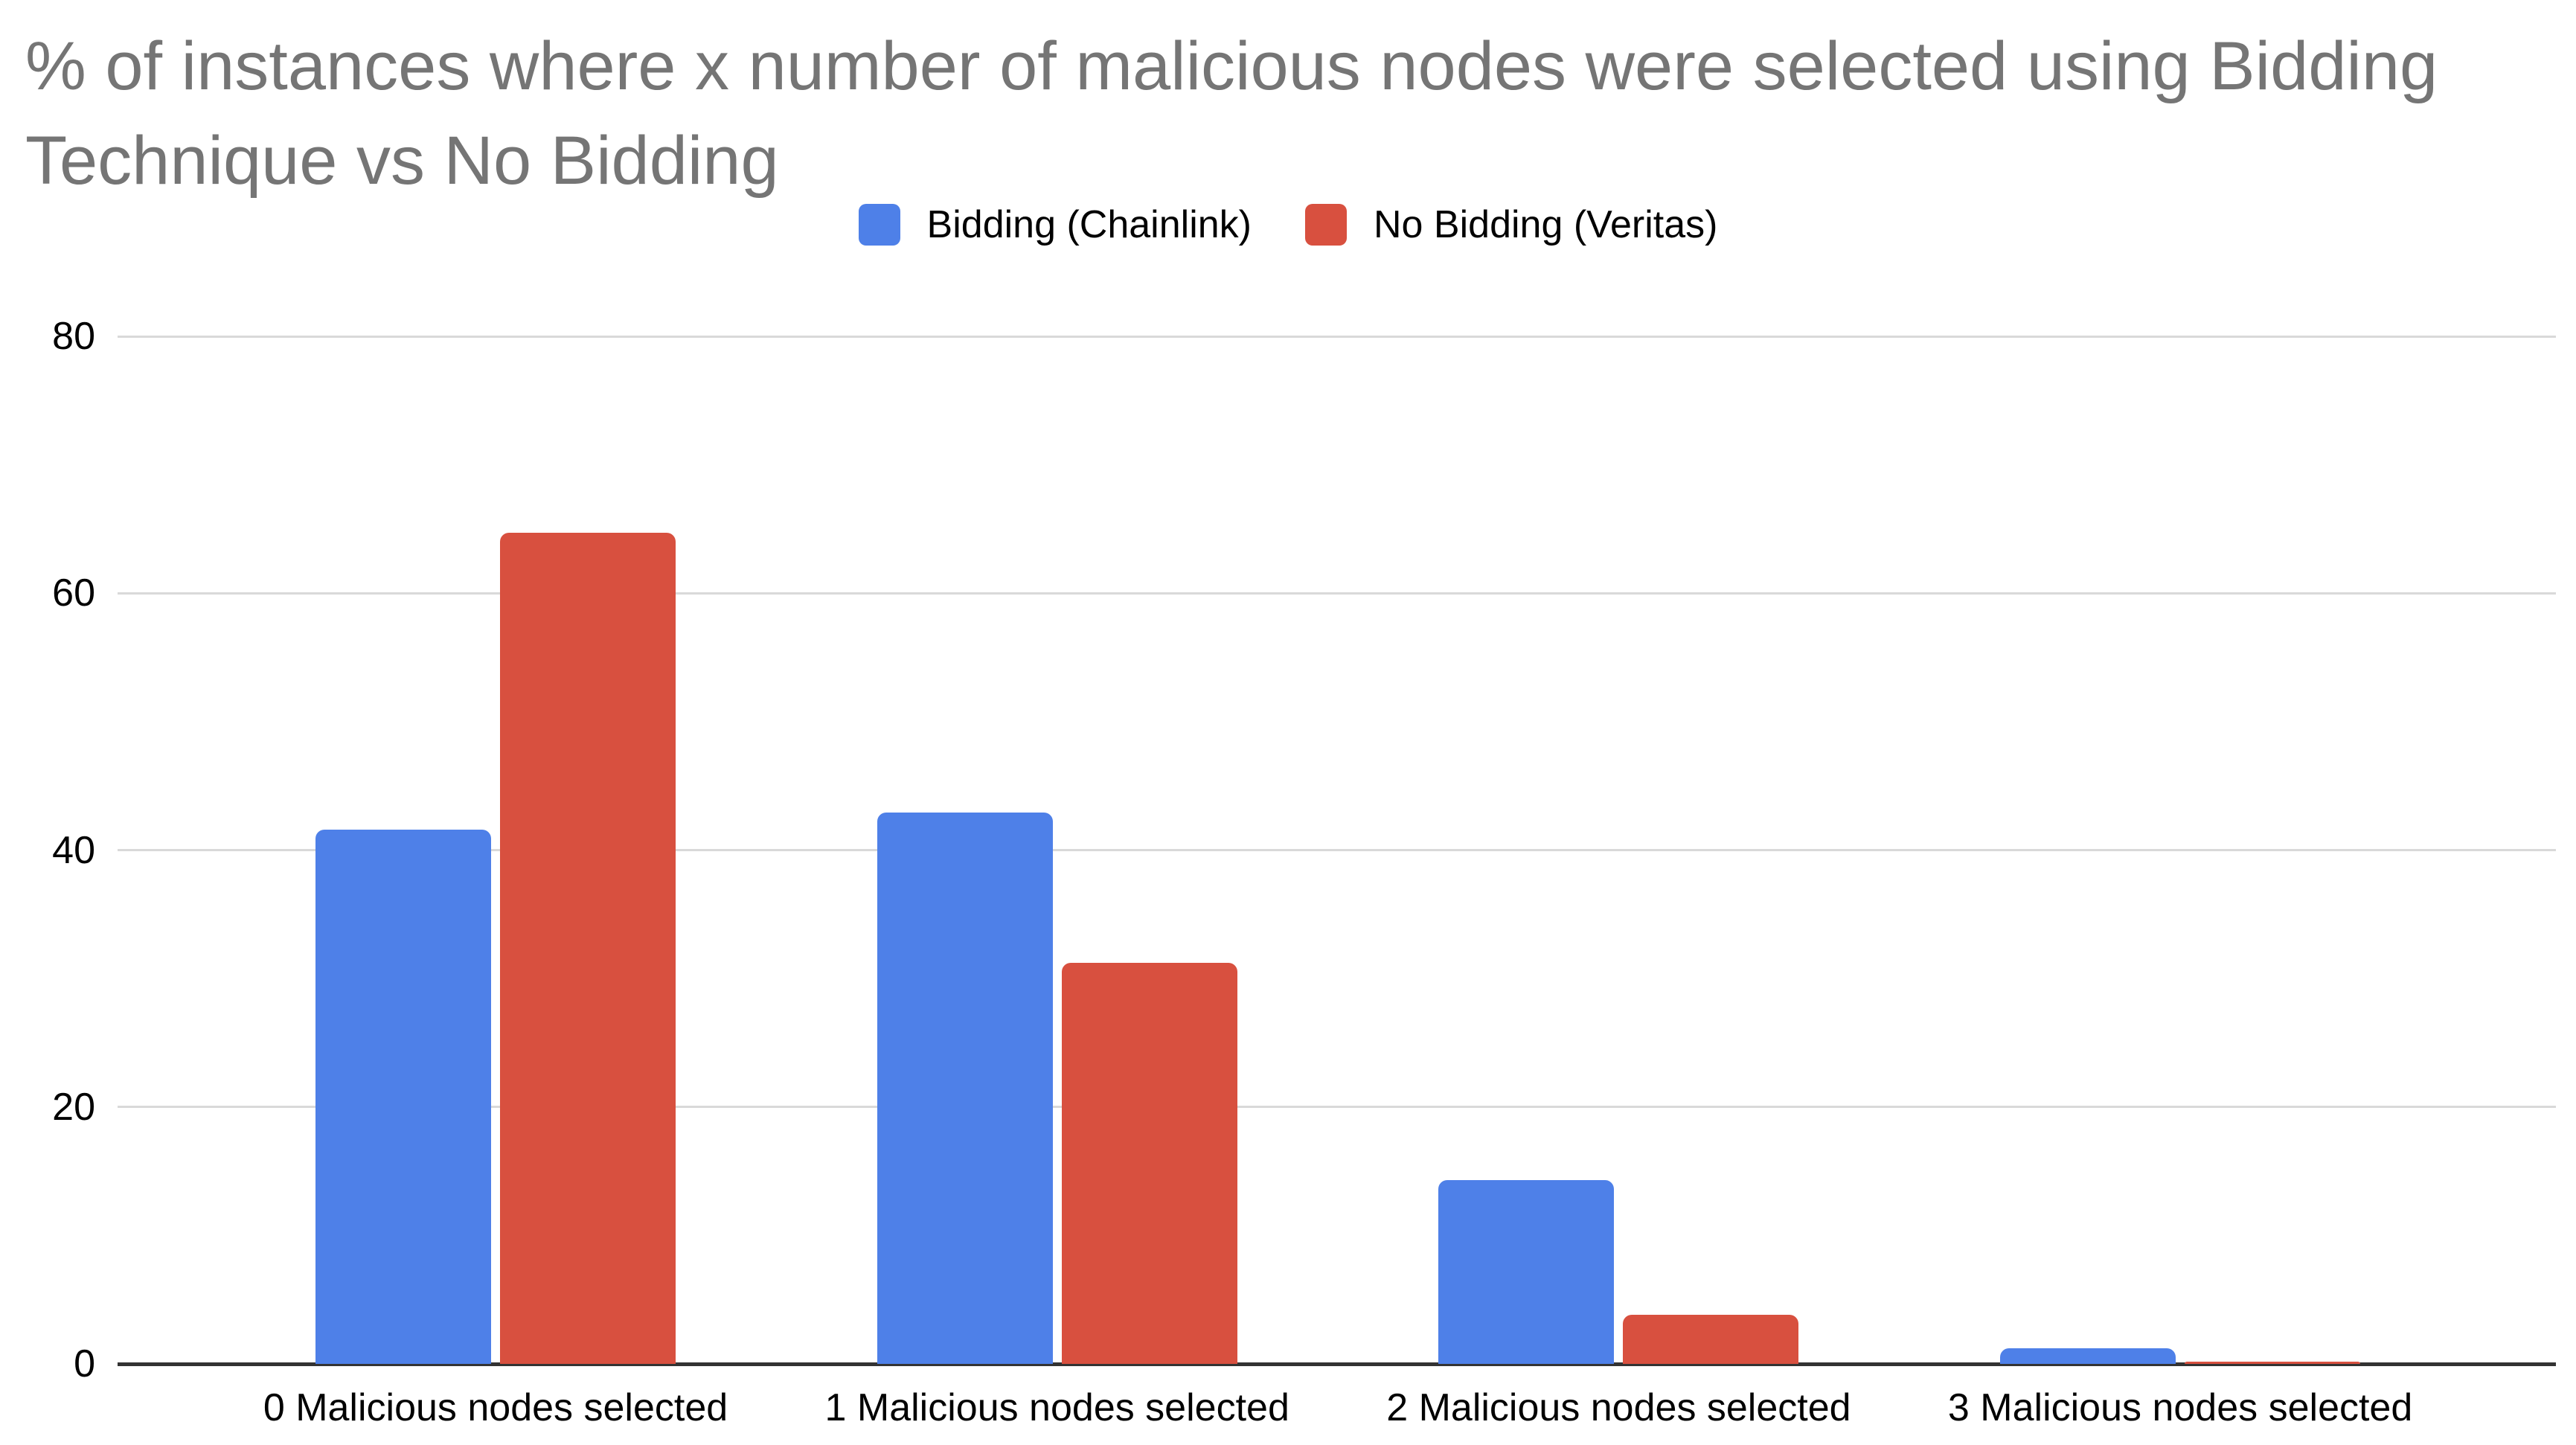 The height and width of the screenshot is (1445, 2576). Describe the element at coordinates (1337, 1364) in the screenshot. I see `x-axis-line` at that location.